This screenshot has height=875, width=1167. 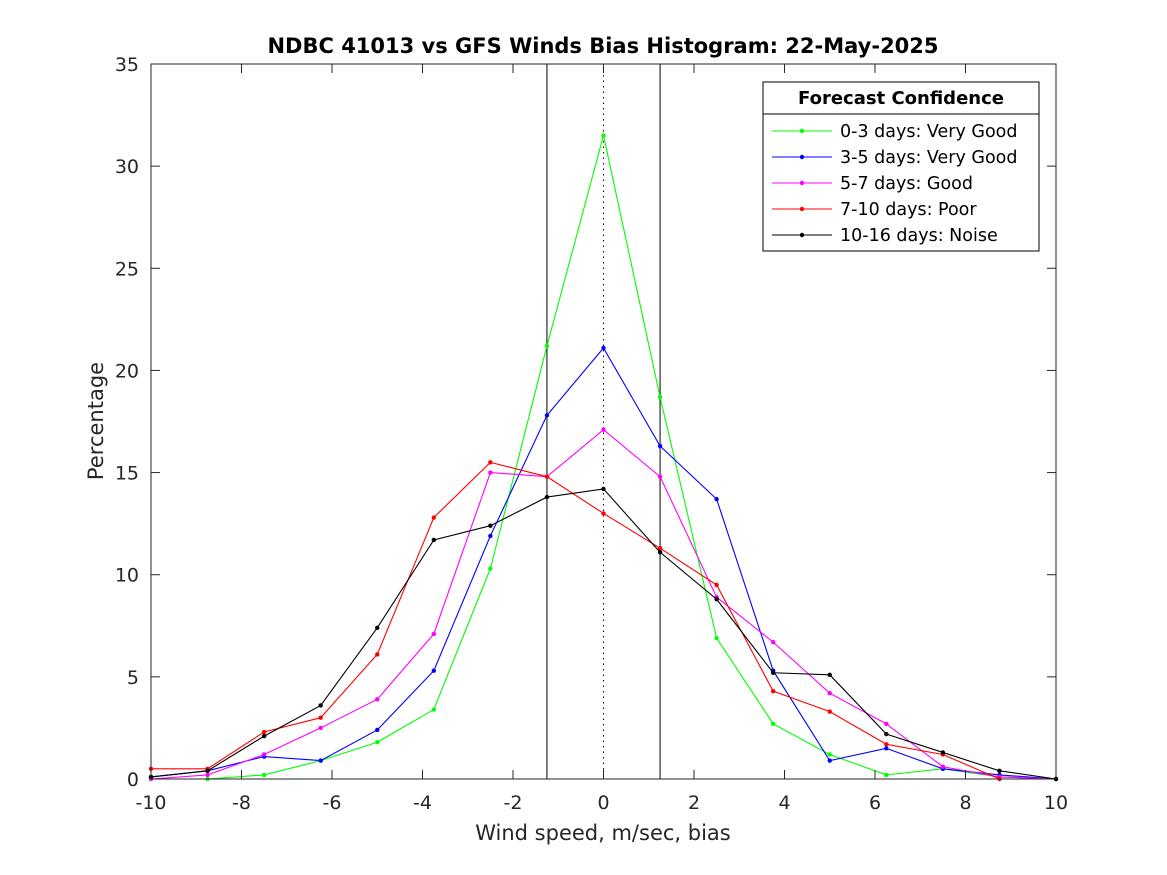 I want to click on reference-lines, so click(x=603, y=421).